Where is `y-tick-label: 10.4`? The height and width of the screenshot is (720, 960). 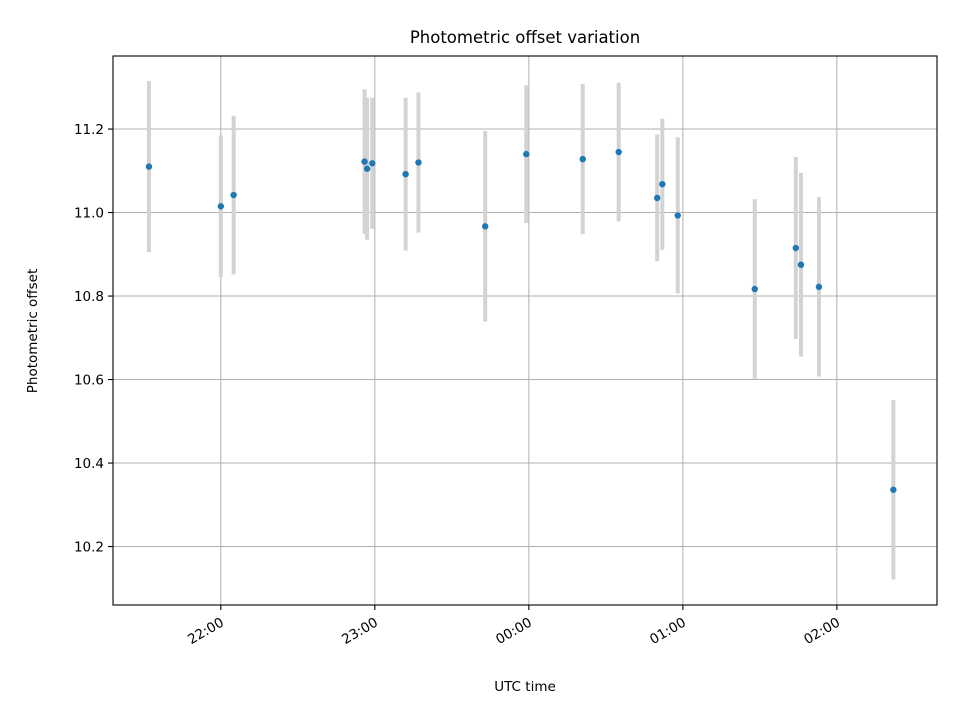 y-tick-label: 10.4 is located at coordinates (89, 464).